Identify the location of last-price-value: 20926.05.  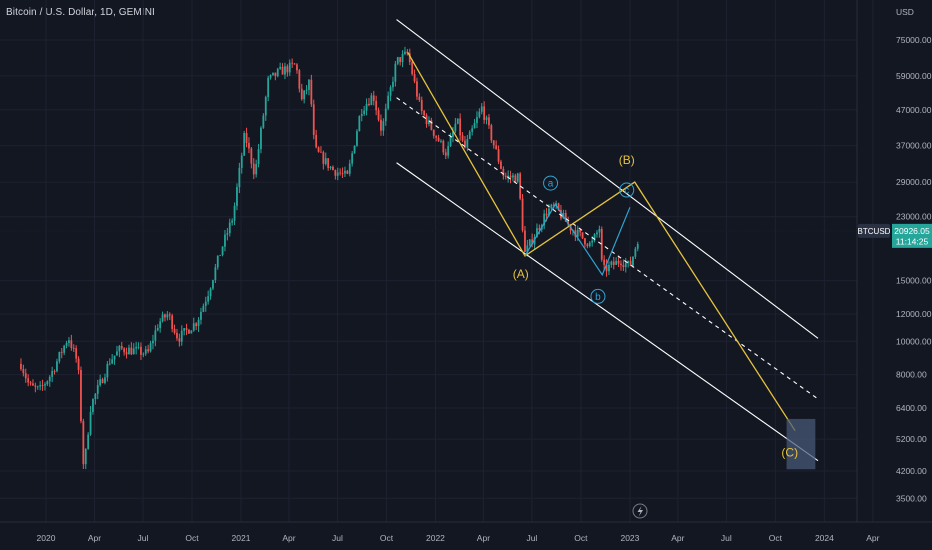
(912, 231).